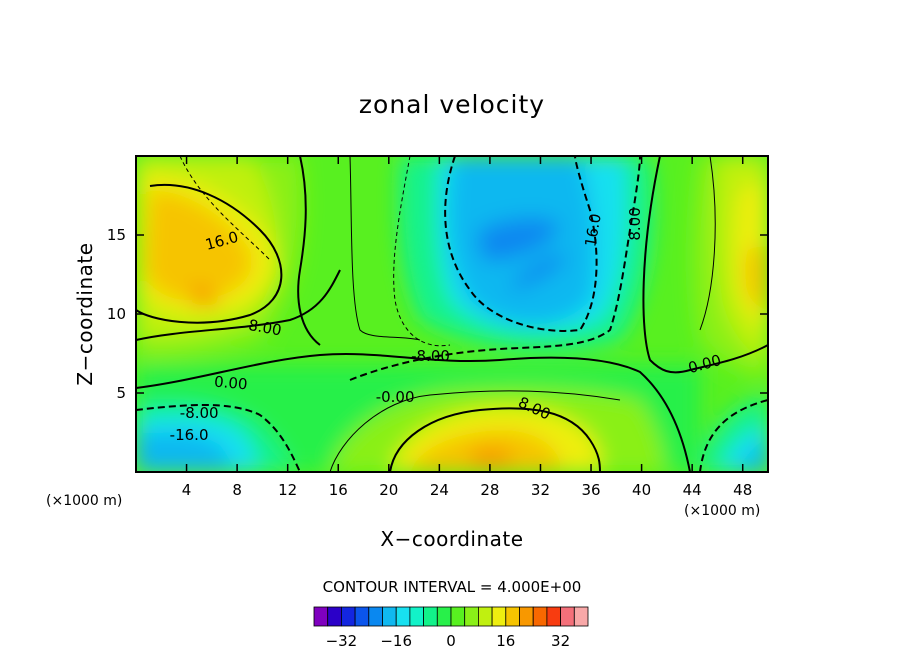  Describe the element at coordinates (593, 230) in the screenshot. I see `contour-label: 16.0` at that location.